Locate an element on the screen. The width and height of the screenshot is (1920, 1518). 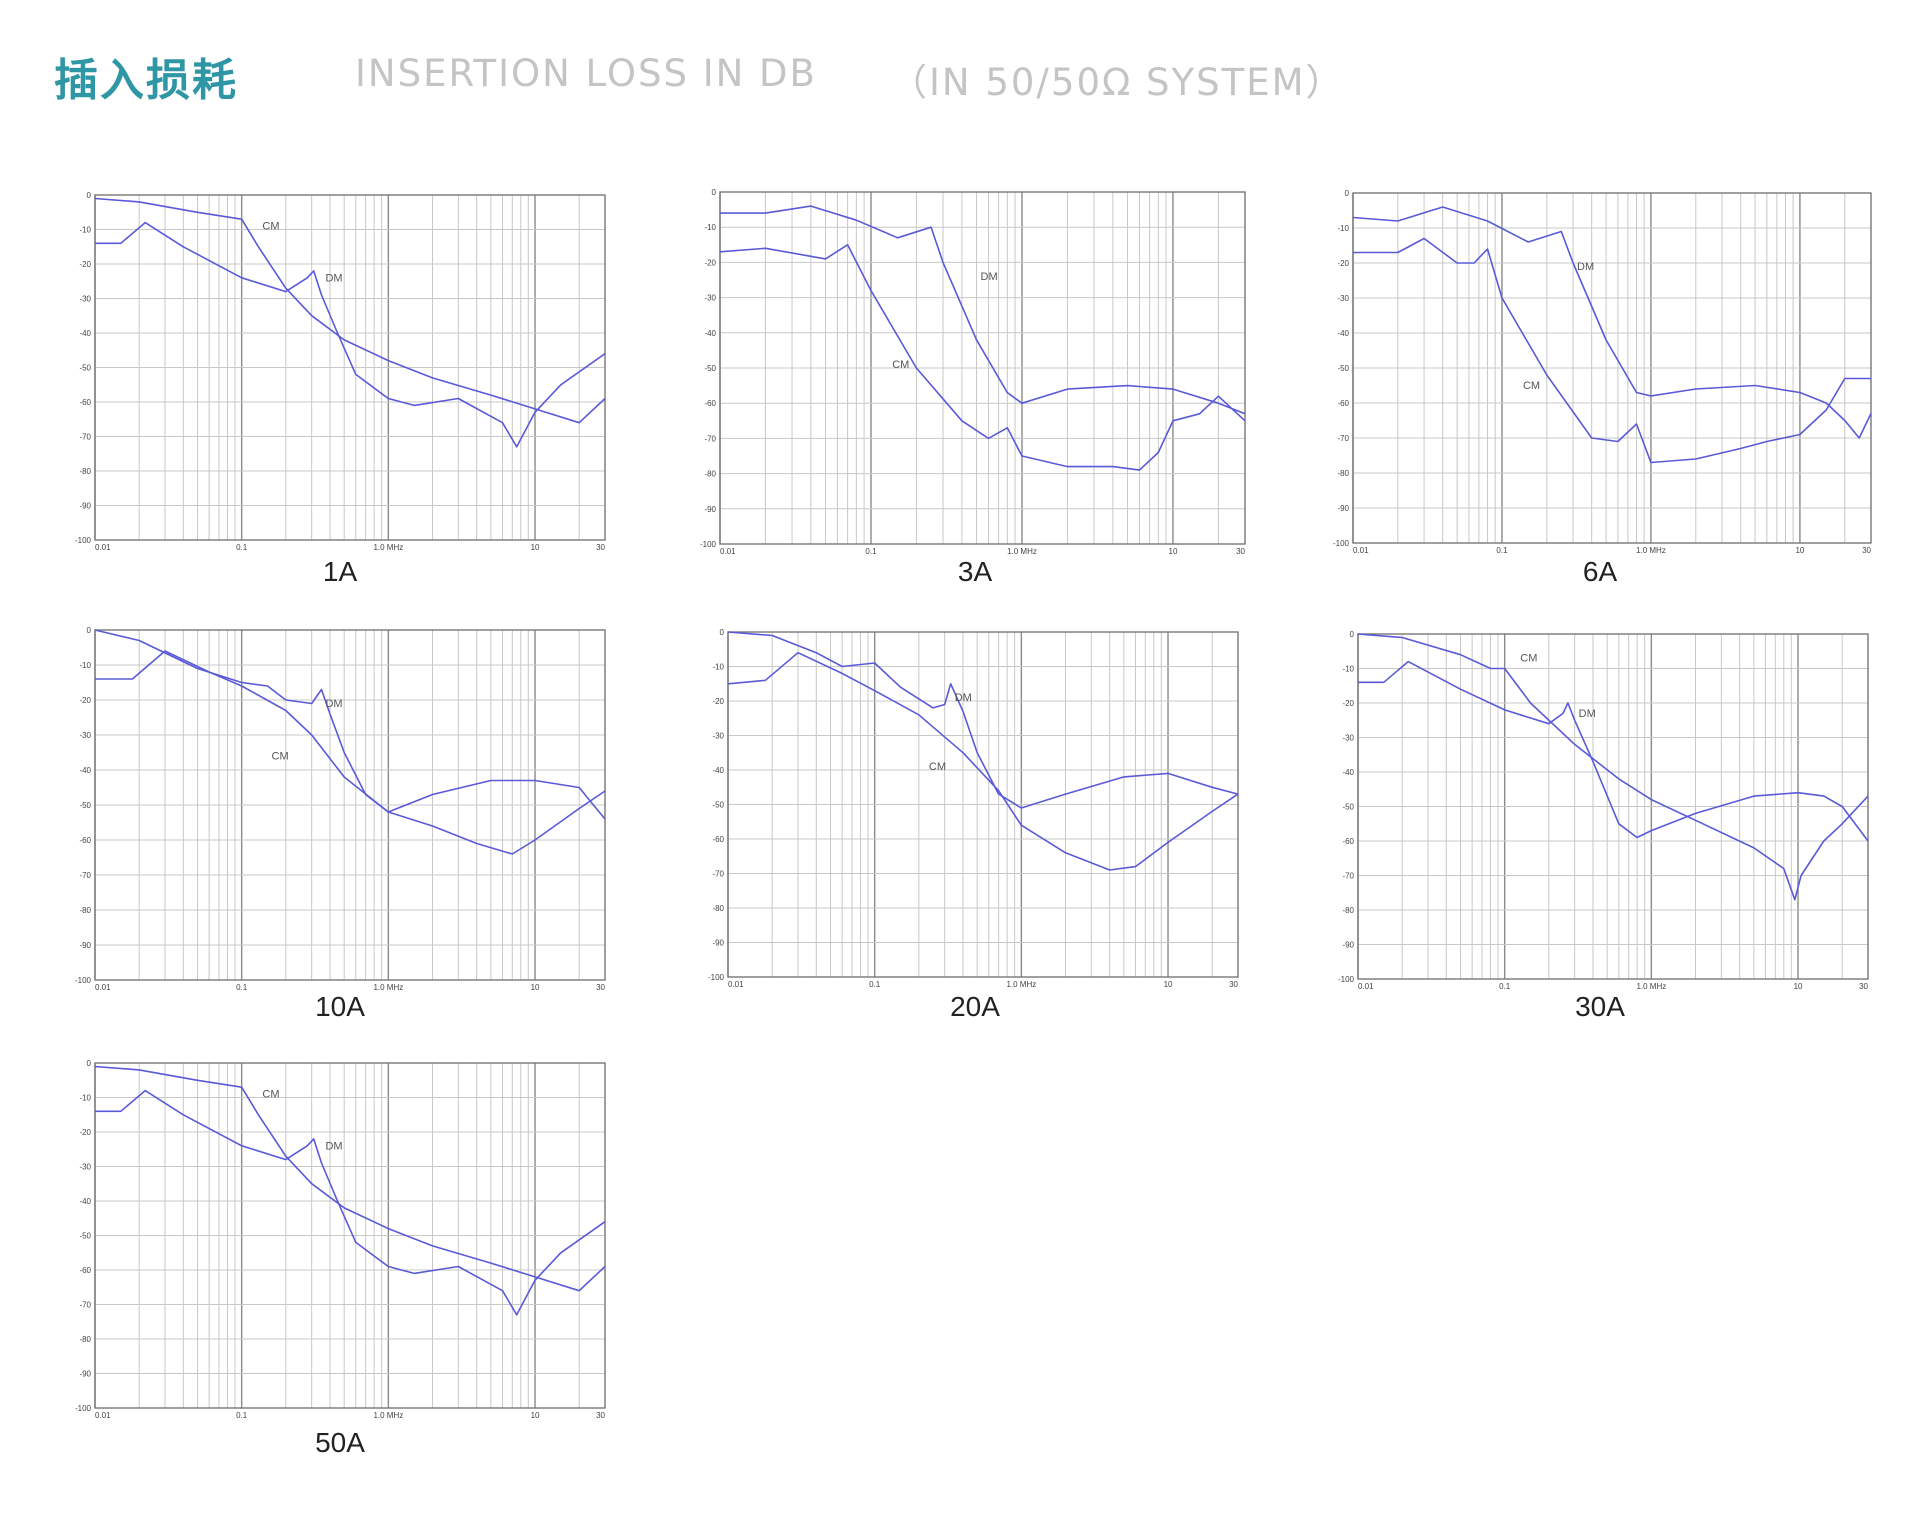
chart-caption: 50A is located at coordinates (340, 1442).